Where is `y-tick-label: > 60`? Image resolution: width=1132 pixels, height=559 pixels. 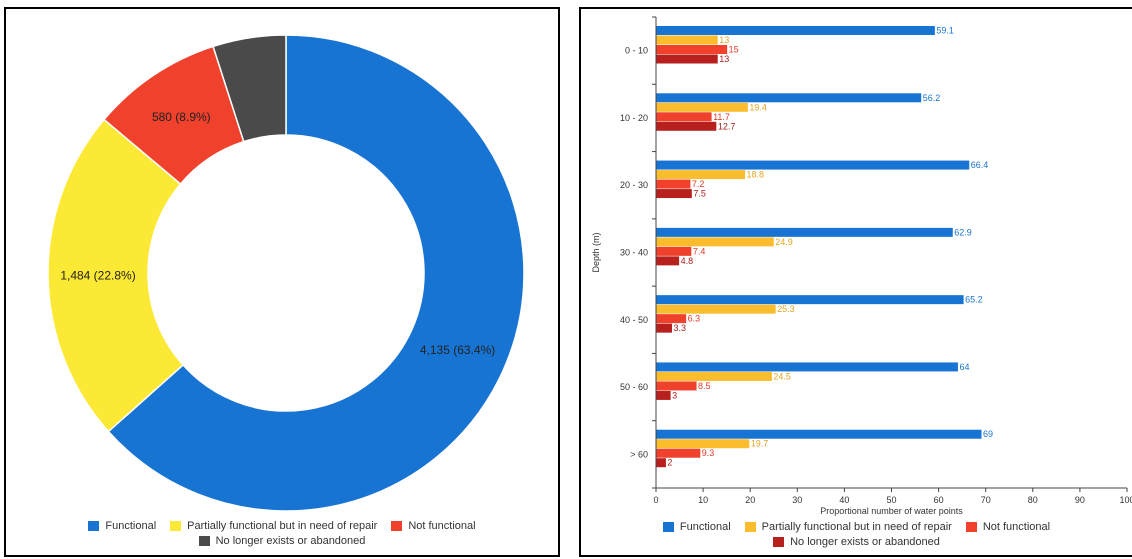
y-tick-label: > 60 is located at coordinates (639, 454).